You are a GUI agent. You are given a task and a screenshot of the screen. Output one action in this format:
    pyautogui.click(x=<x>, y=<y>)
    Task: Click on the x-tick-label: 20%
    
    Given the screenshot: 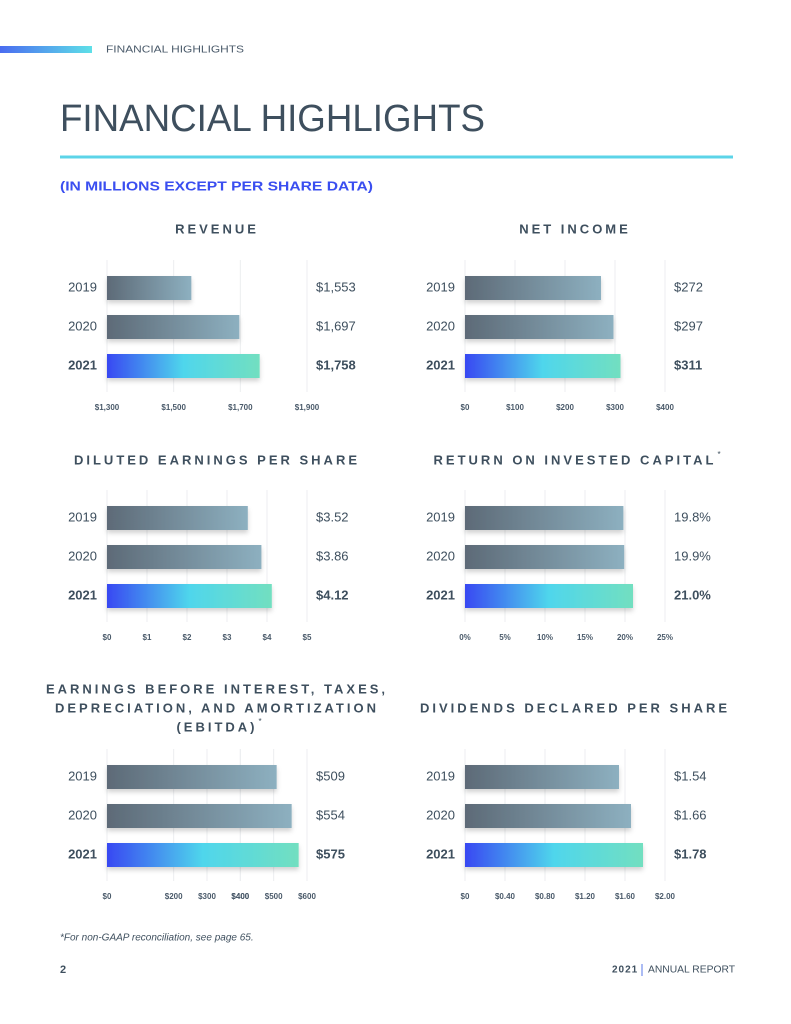 What is the action you would take?
    pyautogui.click(x=625, y=637)
    